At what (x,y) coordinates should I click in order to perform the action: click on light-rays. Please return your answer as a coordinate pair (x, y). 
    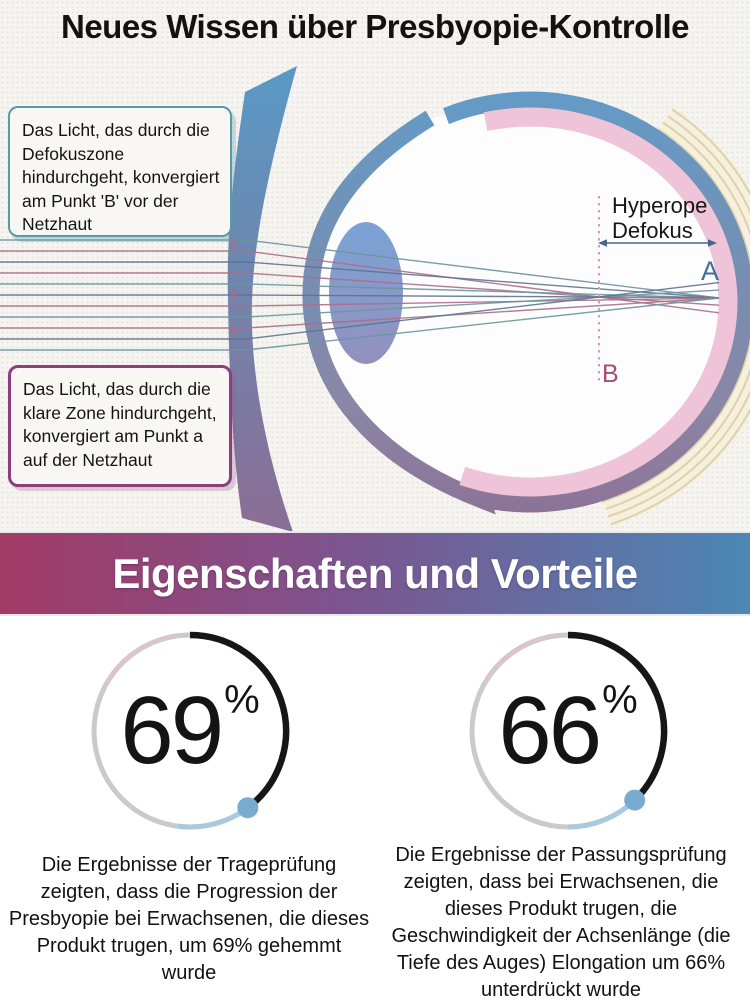
    Looking at the image, I should click on (360, 295).